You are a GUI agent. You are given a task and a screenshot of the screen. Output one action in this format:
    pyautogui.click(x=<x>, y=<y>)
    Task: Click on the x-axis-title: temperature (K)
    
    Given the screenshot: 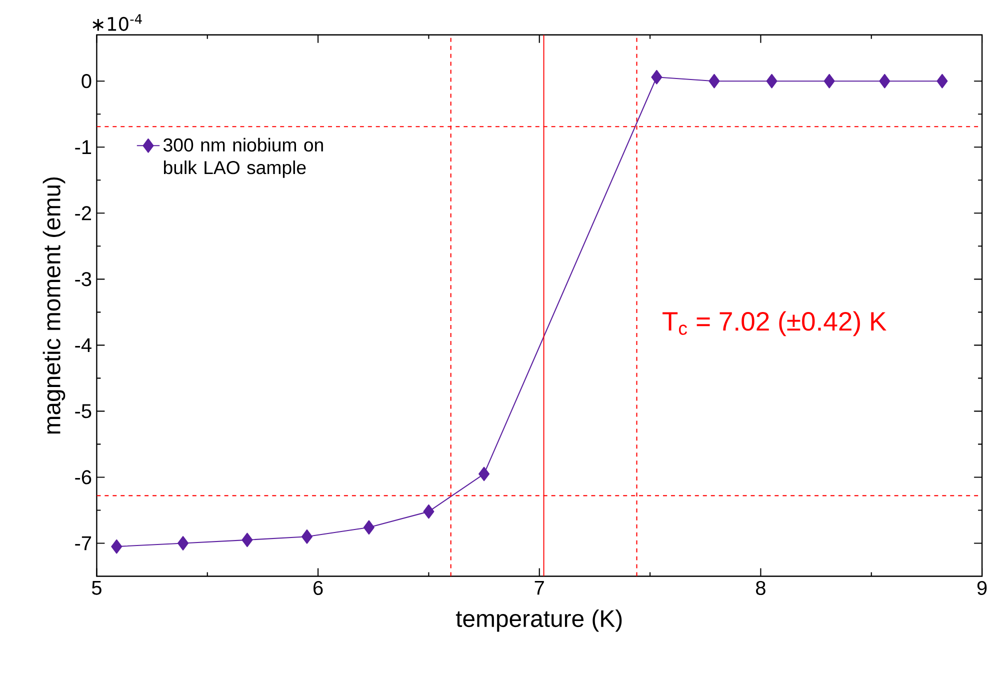 What is the action you would take?
    pyautogui.click(x=539, y=621)
    